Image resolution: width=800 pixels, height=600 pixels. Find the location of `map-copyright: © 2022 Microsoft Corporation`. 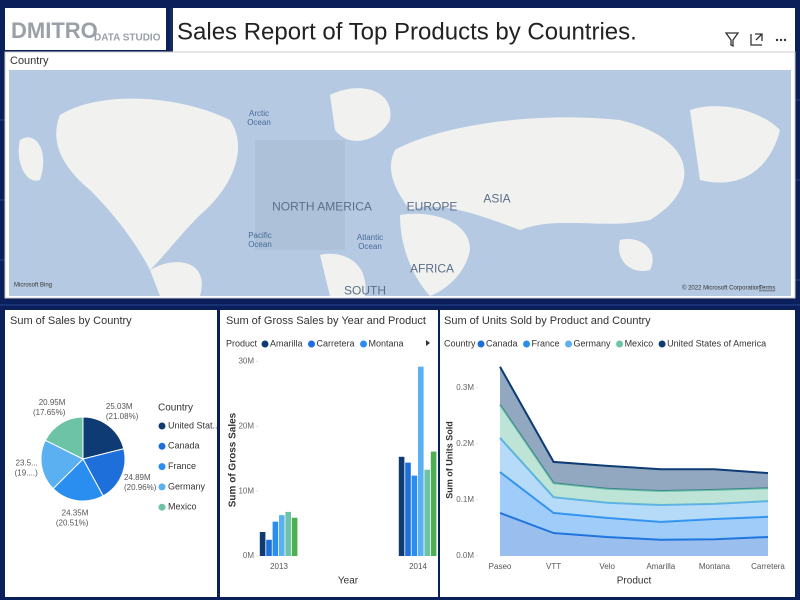

map-copyright: © 2022 Microsoft Corporation is located at coordinates (721, 288).